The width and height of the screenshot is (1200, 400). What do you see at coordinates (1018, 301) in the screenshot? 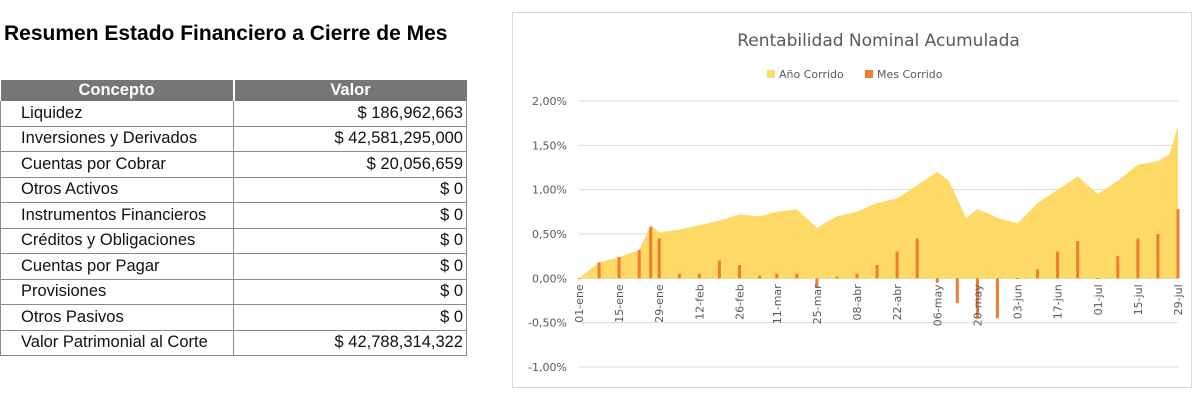
I see `x-tick-label: 03-jun` at bounding box center [1018, 301].